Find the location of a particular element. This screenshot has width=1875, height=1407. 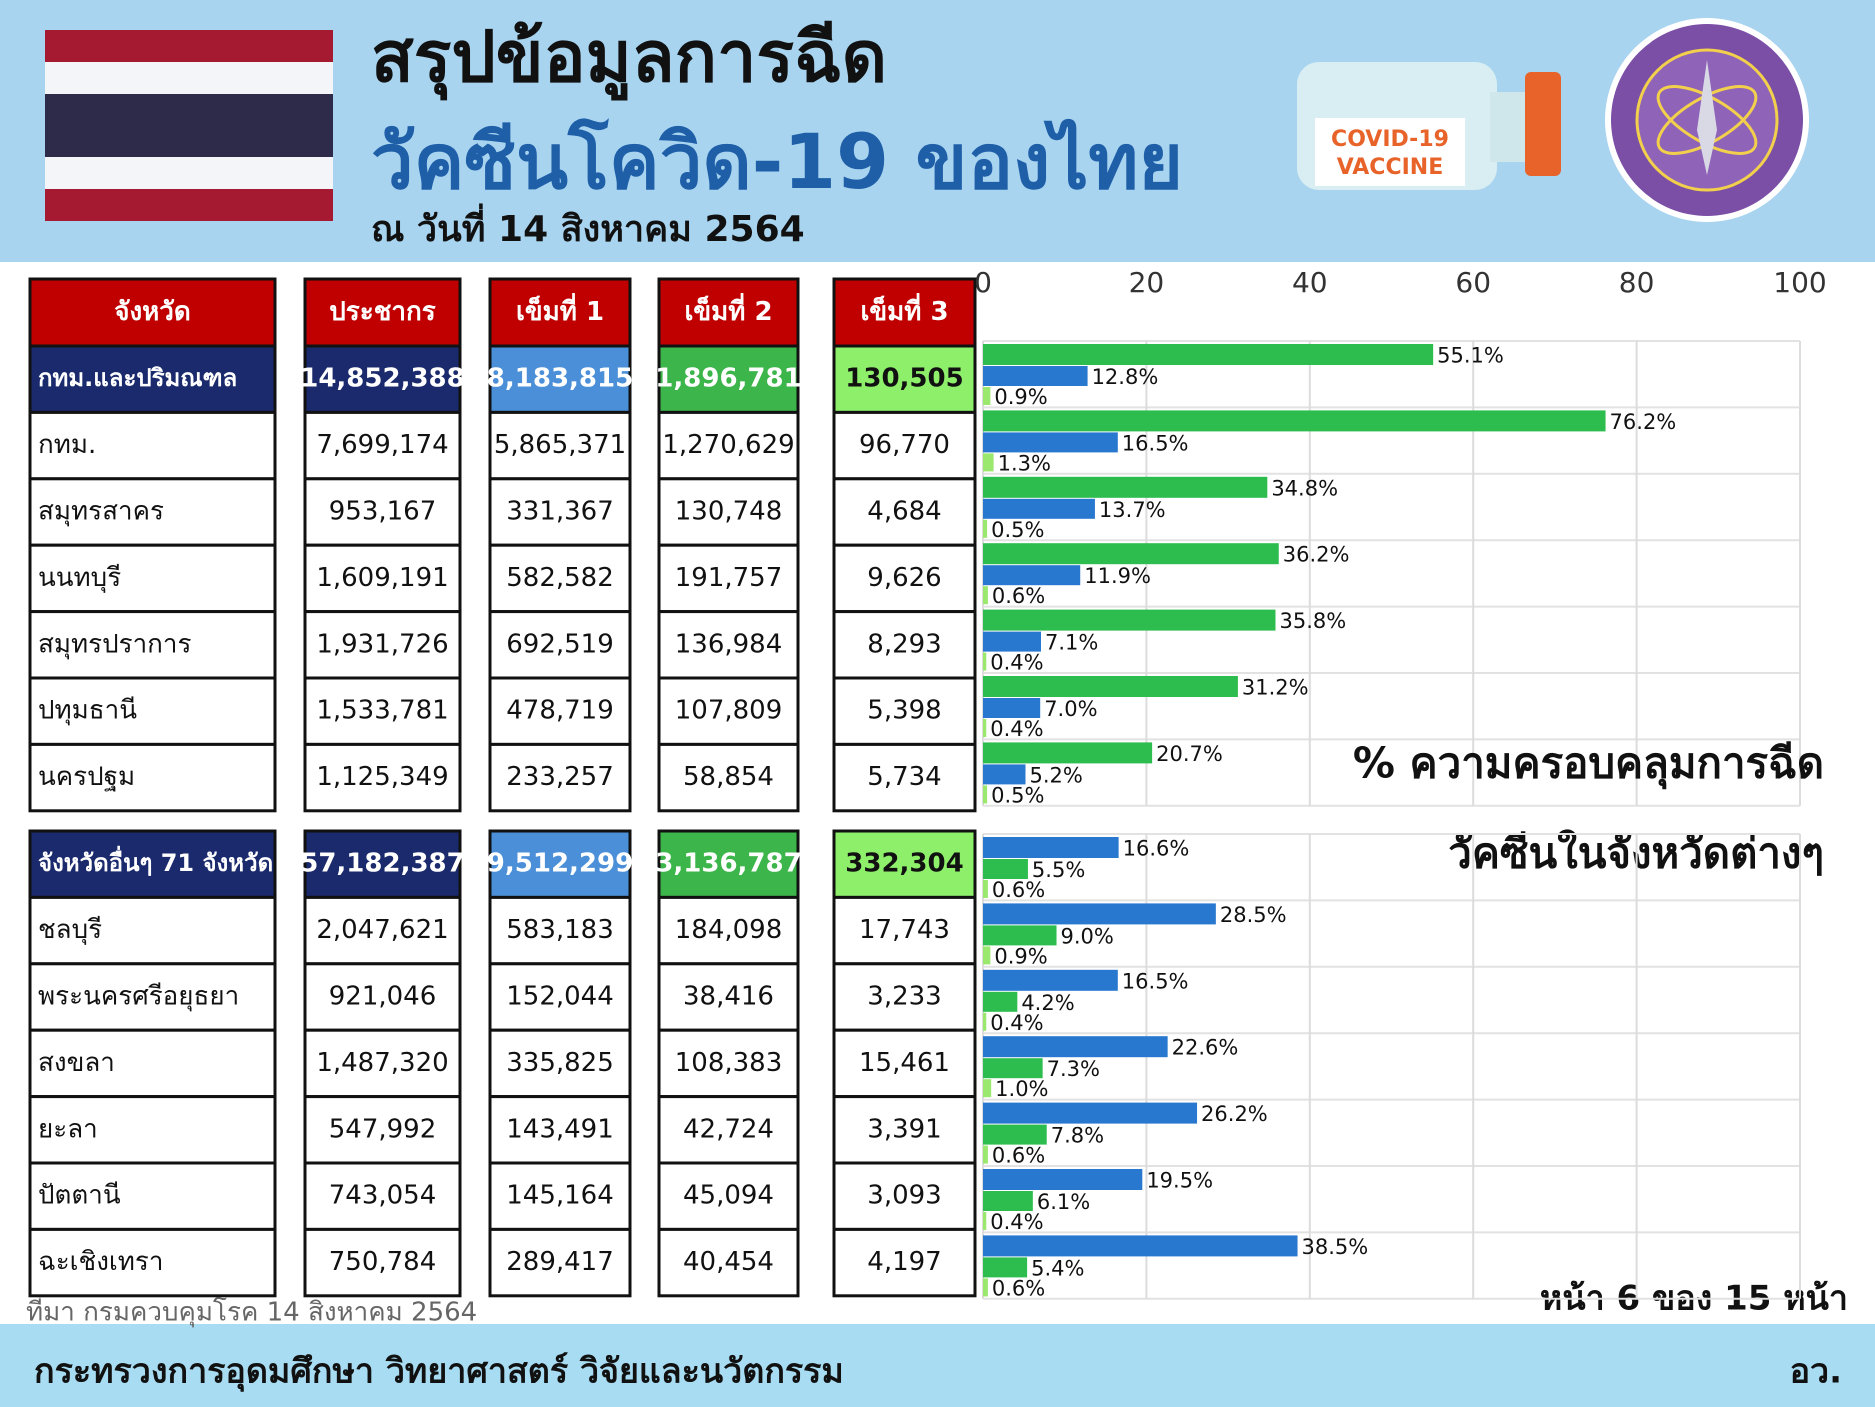

value-label: 12.8% is located at coordinates (1125, 377).